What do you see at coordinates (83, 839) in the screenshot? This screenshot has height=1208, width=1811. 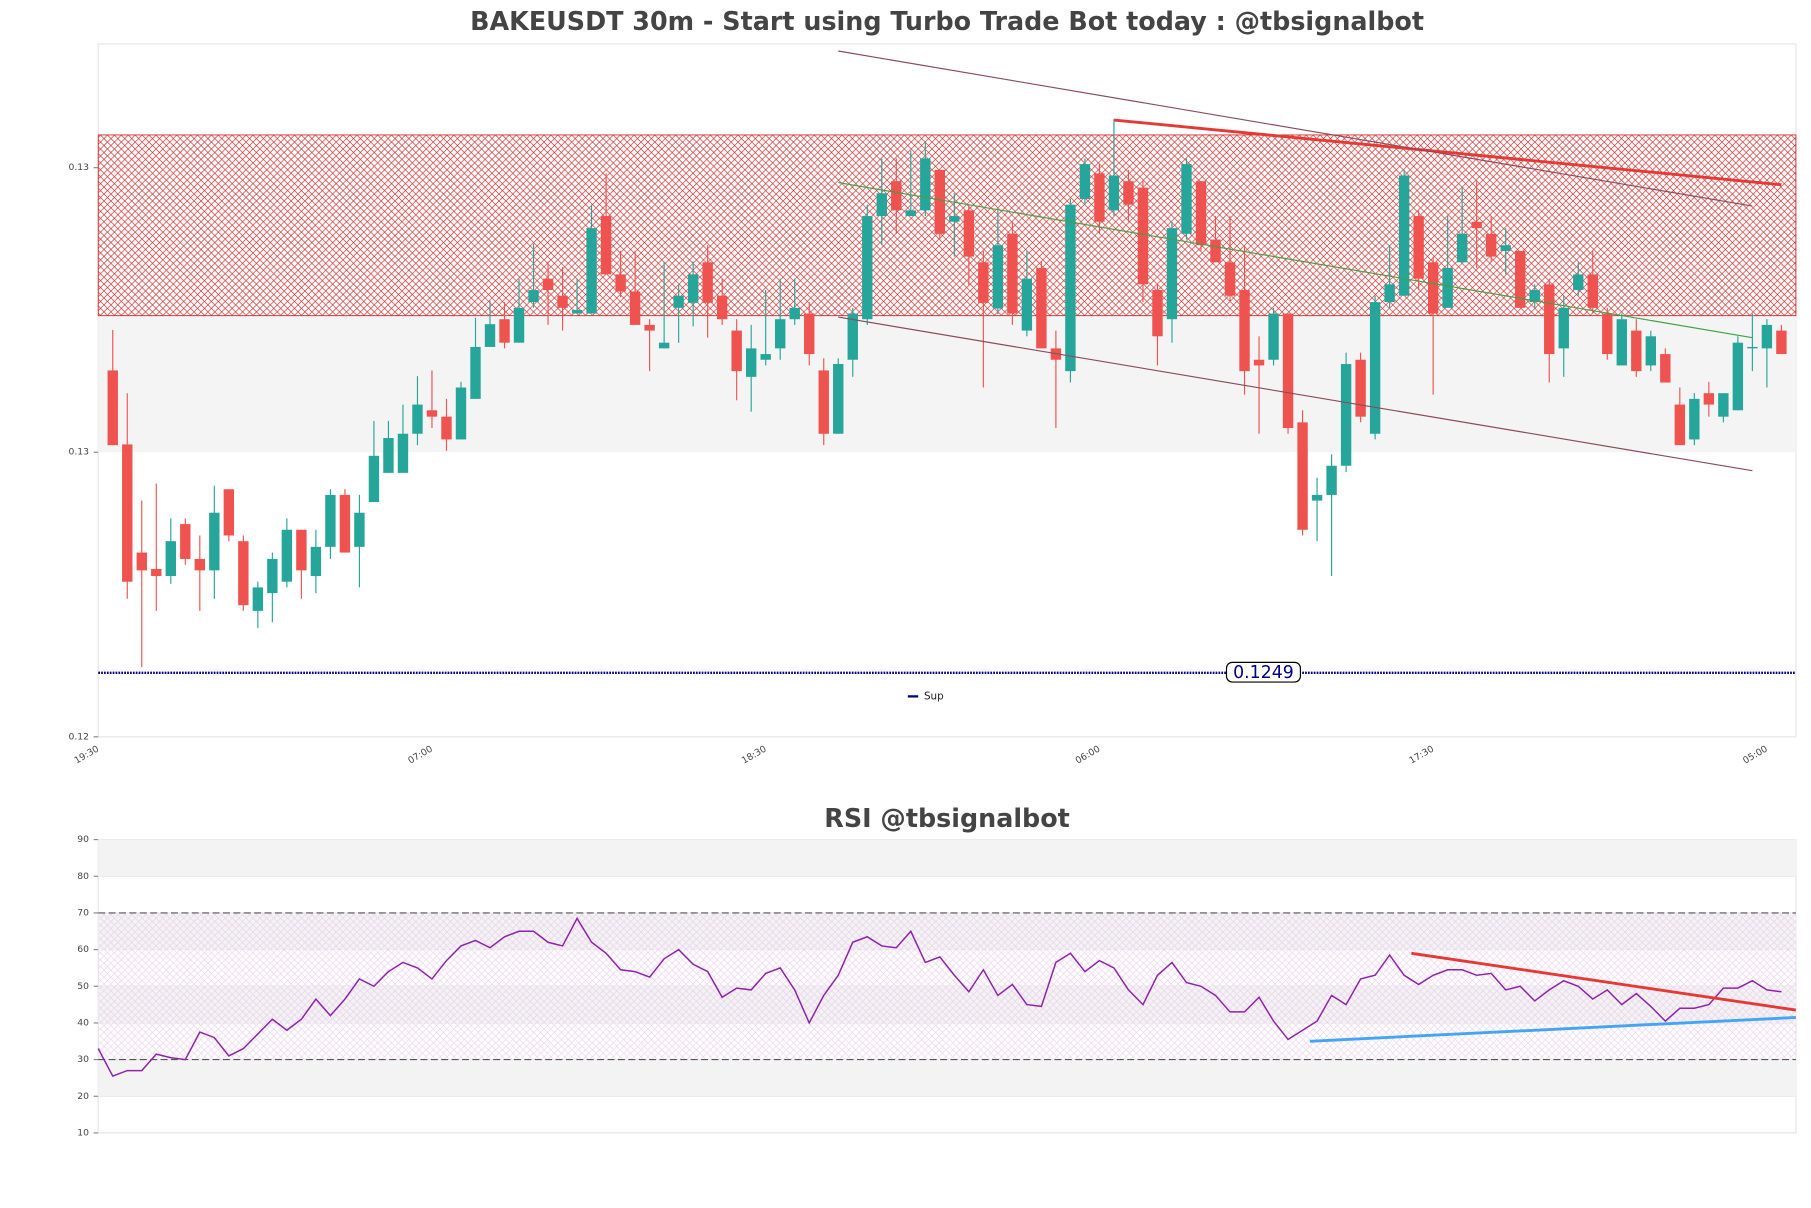 I see `y-tick-label: 90` at bounding box center [83, 839].